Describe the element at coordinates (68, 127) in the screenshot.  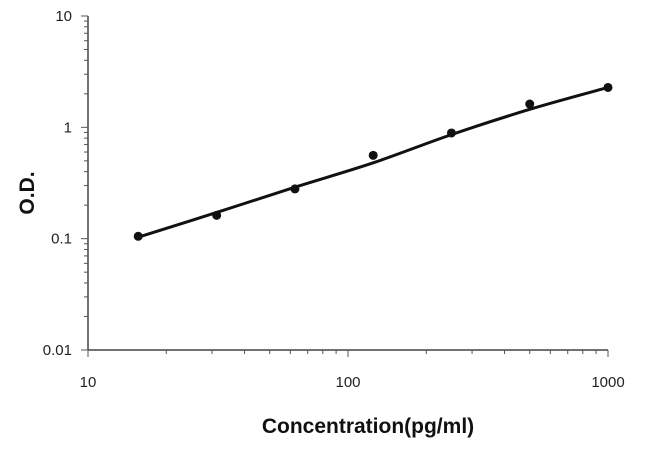
I see `y-tick-label: 1` at that location.